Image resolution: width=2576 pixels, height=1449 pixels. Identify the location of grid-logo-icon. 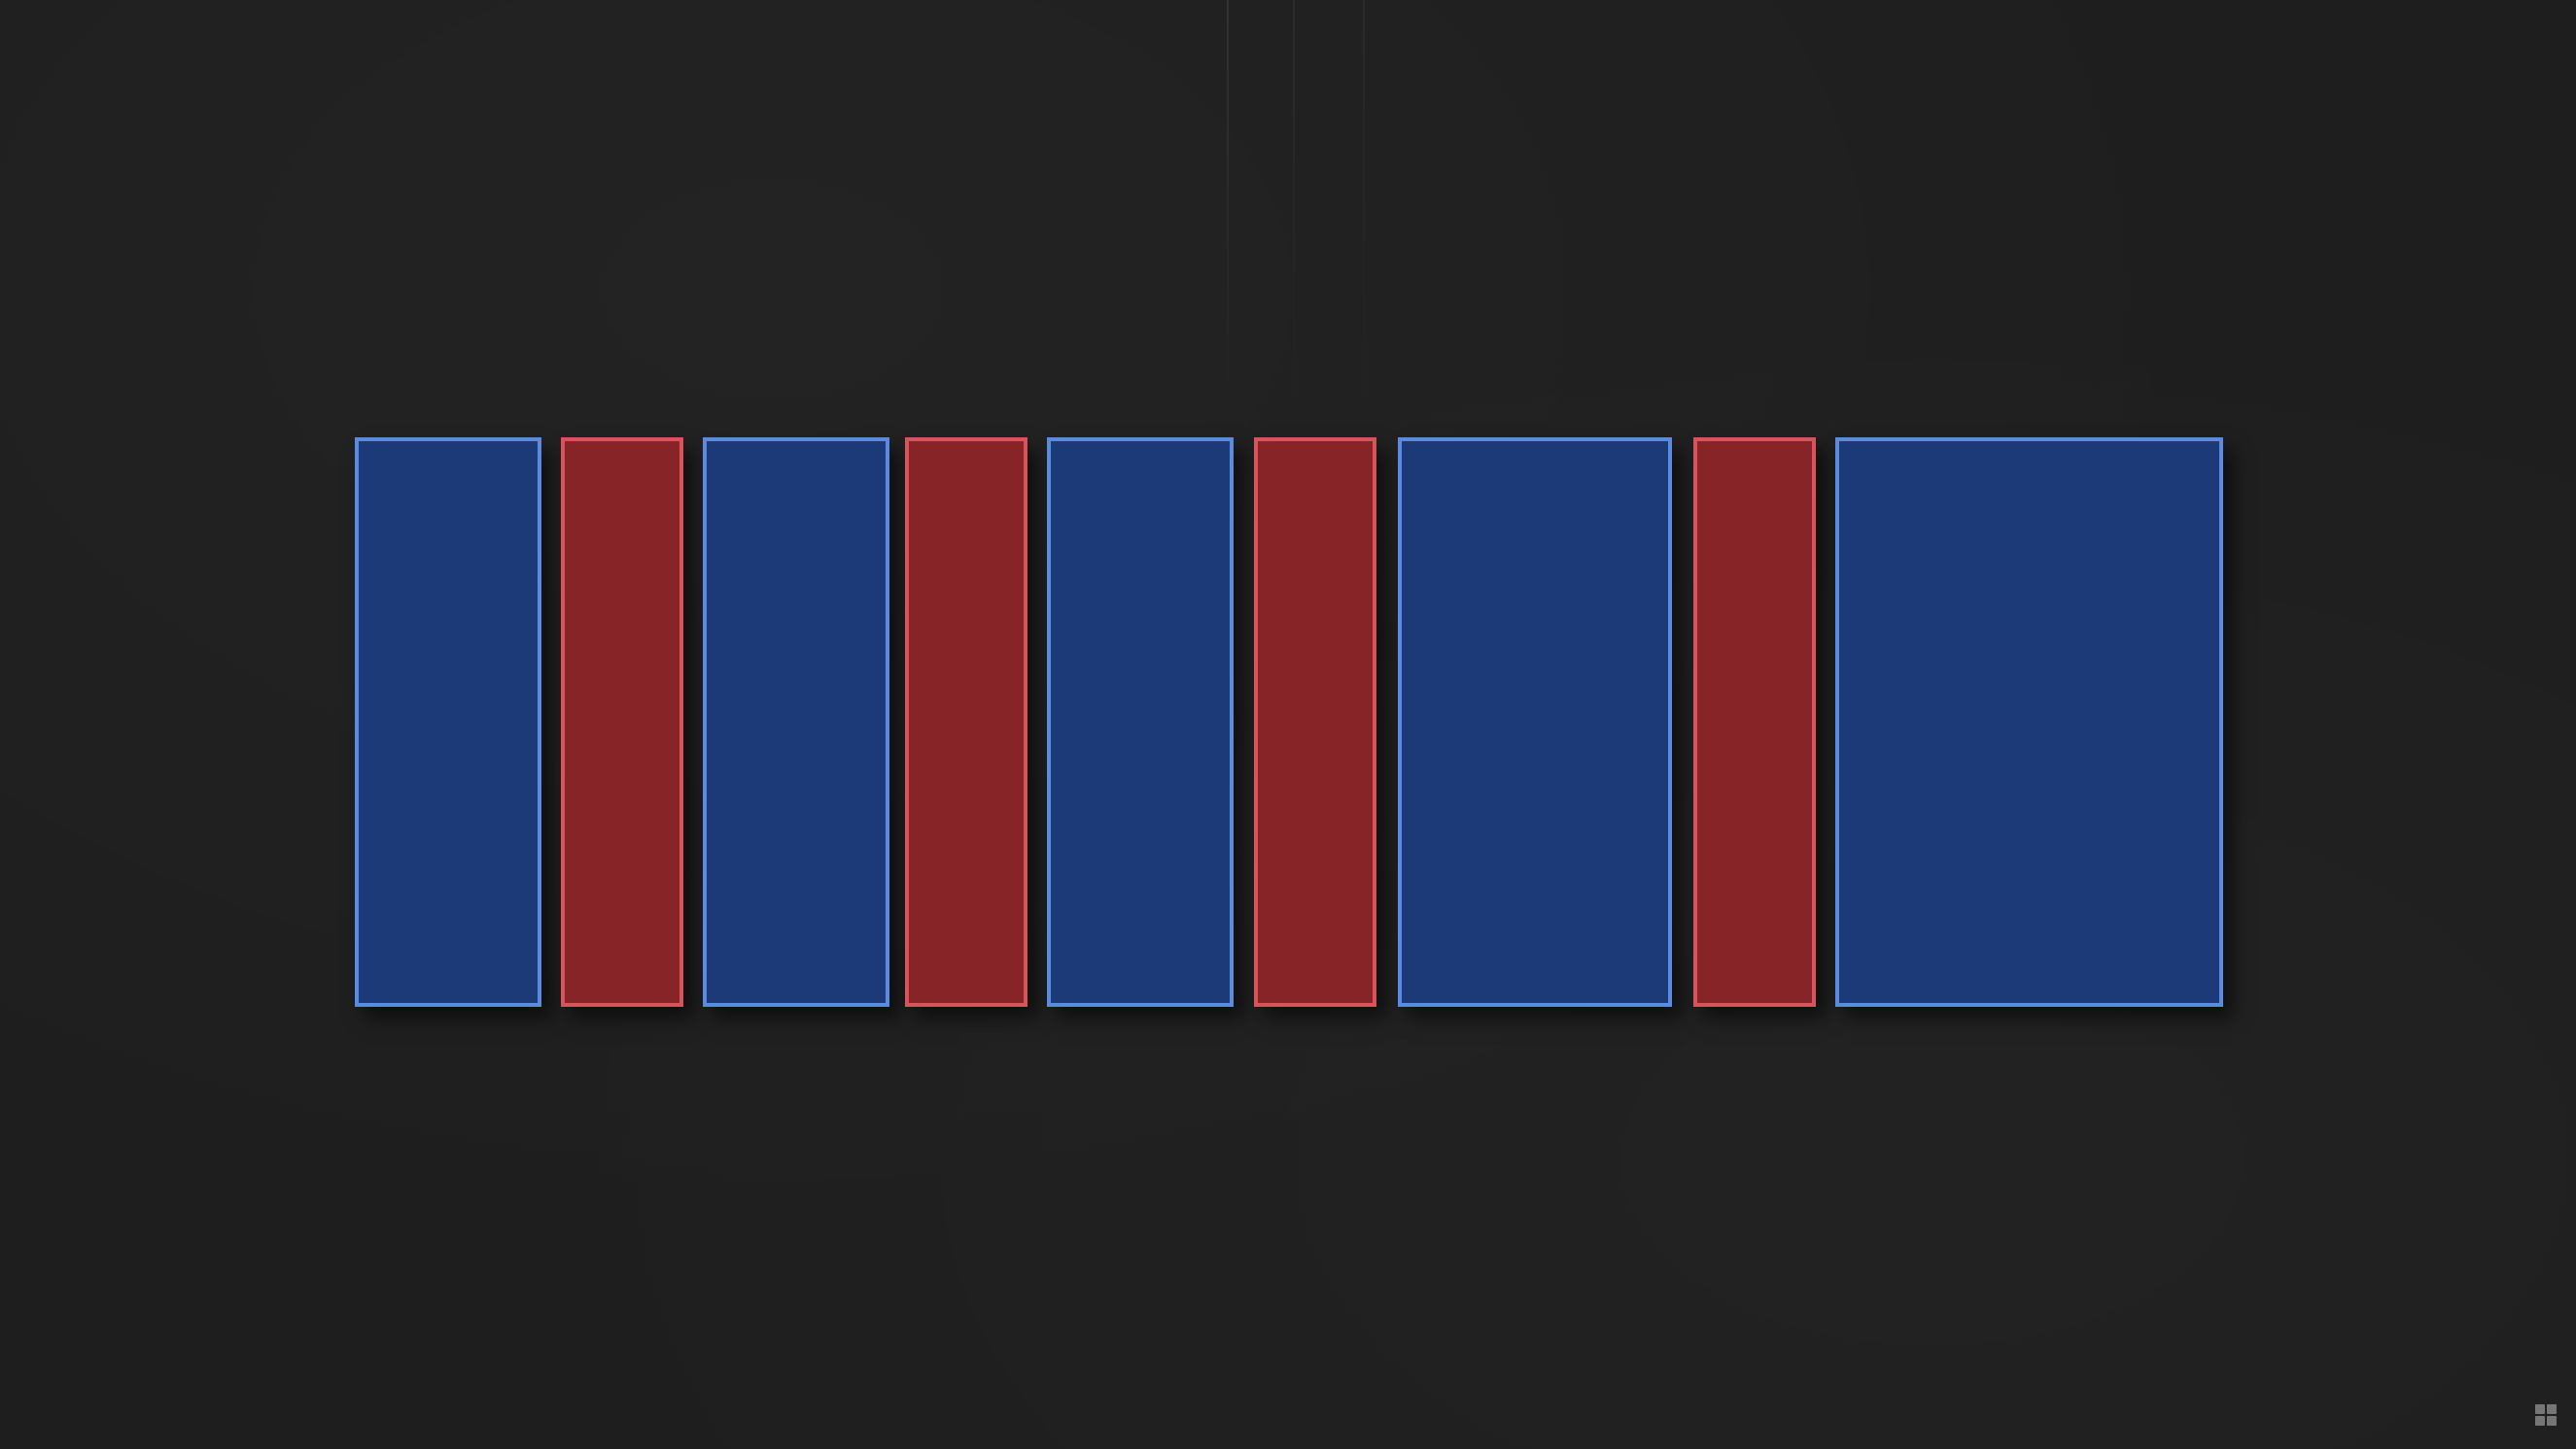
(2546, 1415).